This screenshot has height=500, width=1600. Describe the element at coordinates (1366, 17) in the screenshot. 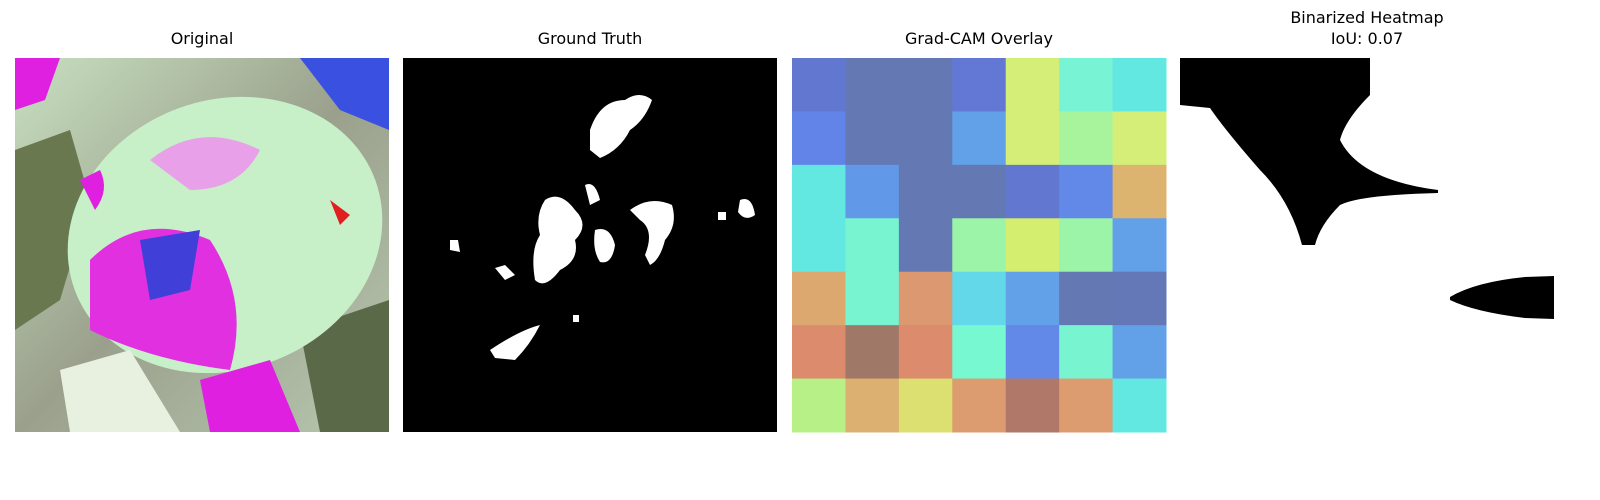

I see `panel-title: Binarized Heatmap` at that location.